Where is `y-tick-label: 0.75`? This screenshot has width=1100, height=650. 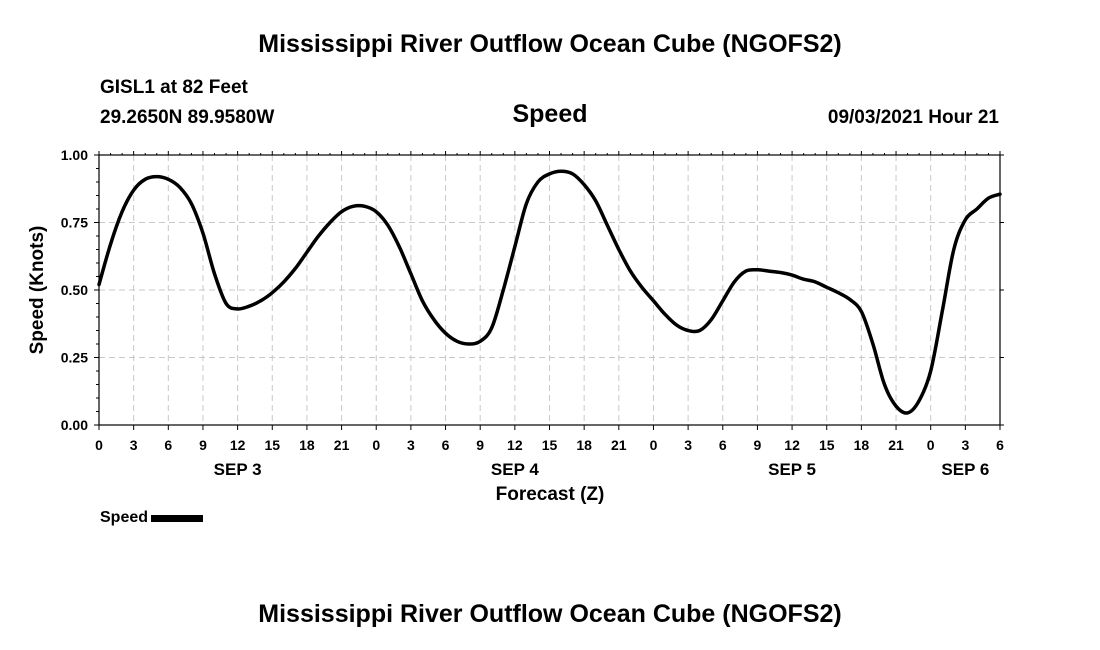
y-tick-label: 0.75 is located at coordinates (74, 223).